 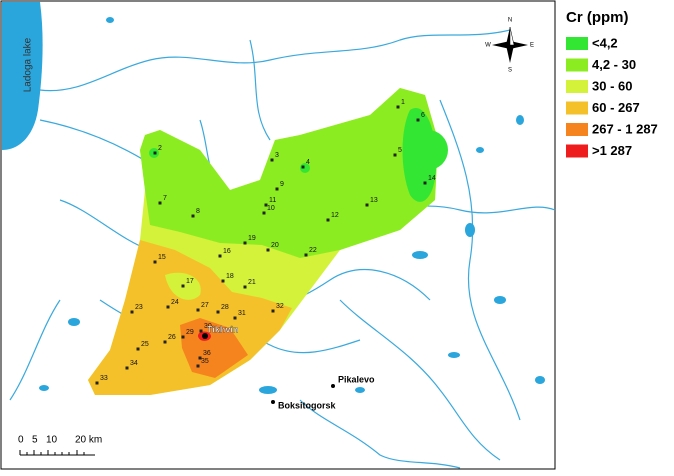 What do you see at coordinates (162, 257) in the screenshot?
I see `sample-label: 15` at bounding box center [162, 257].